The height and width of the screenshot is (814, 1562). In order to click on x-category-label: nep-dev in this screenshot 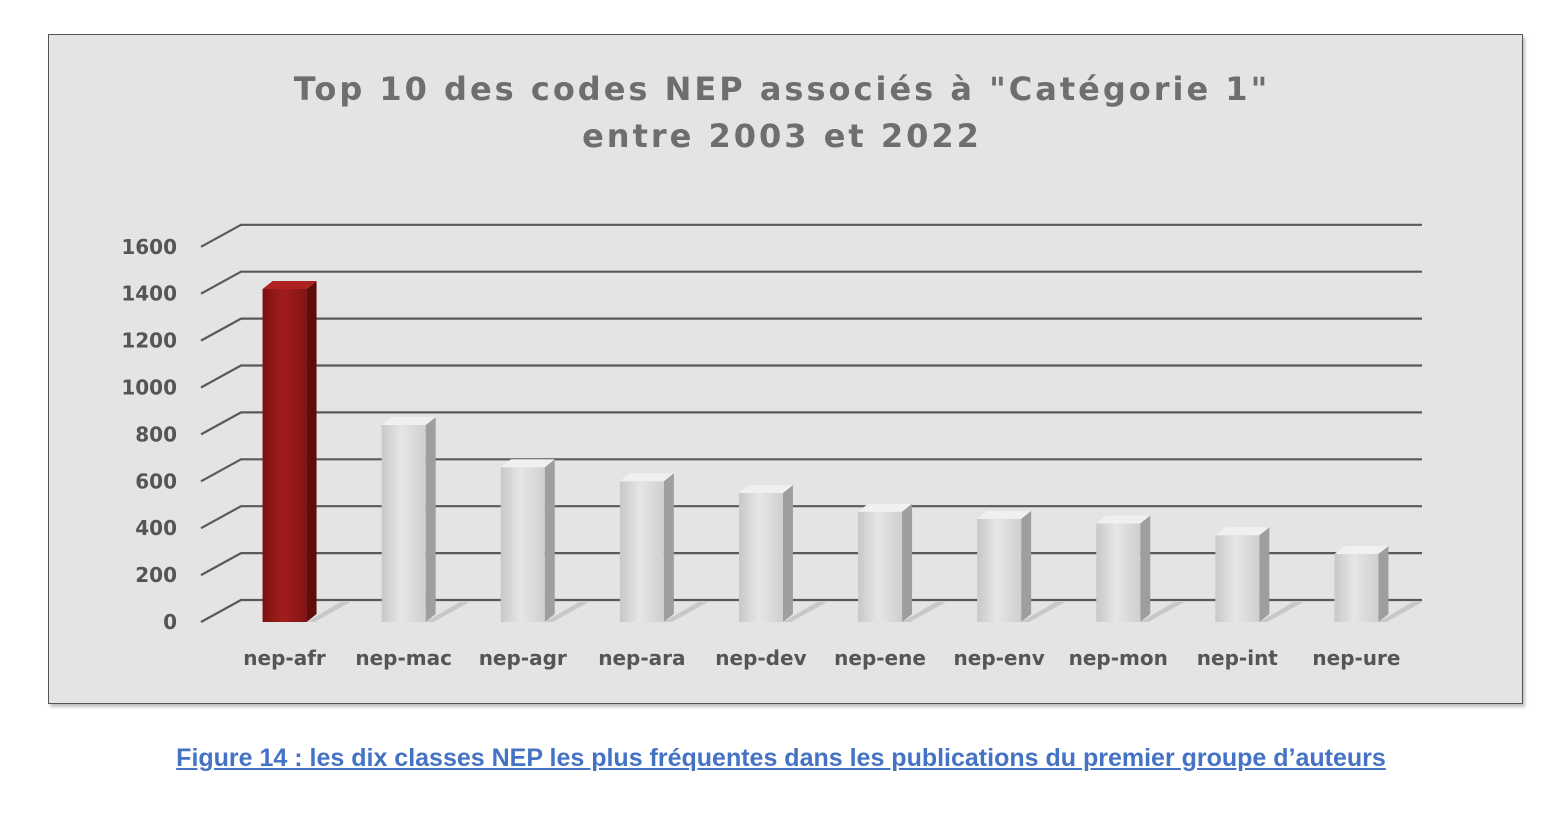, I will do `click(760, 658)`.